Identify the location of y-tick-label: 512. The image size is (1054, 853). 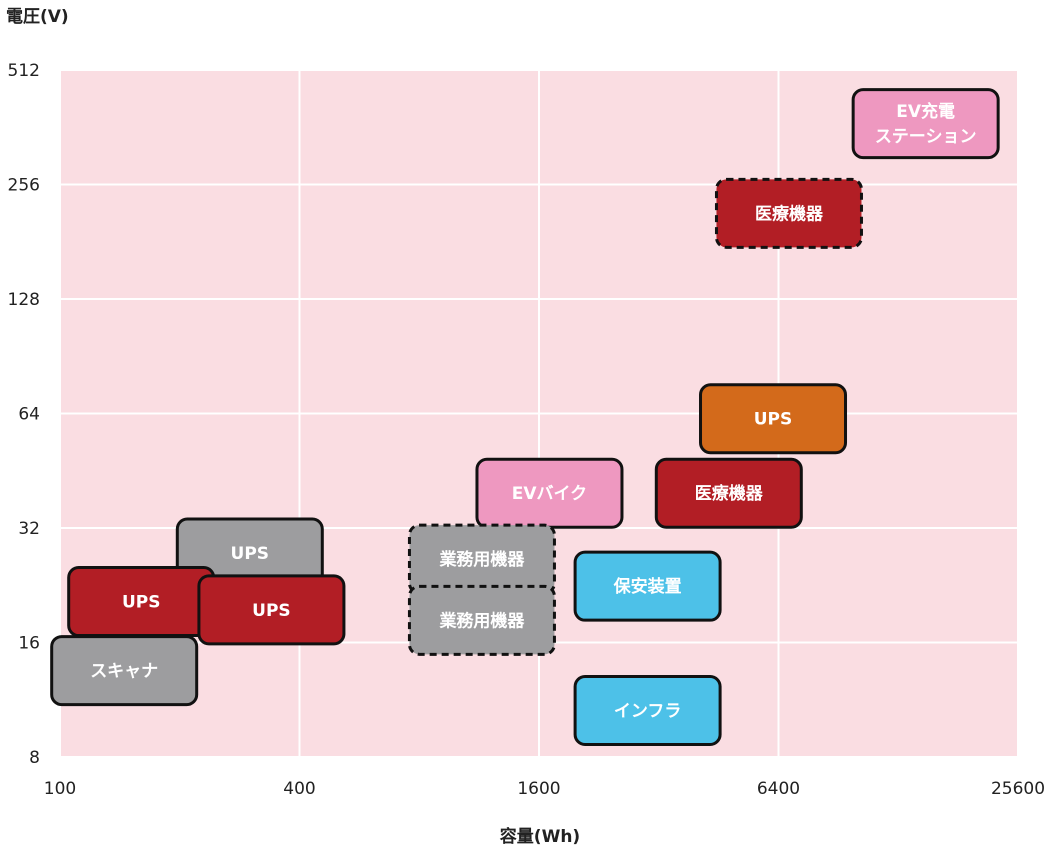
(24, 71).